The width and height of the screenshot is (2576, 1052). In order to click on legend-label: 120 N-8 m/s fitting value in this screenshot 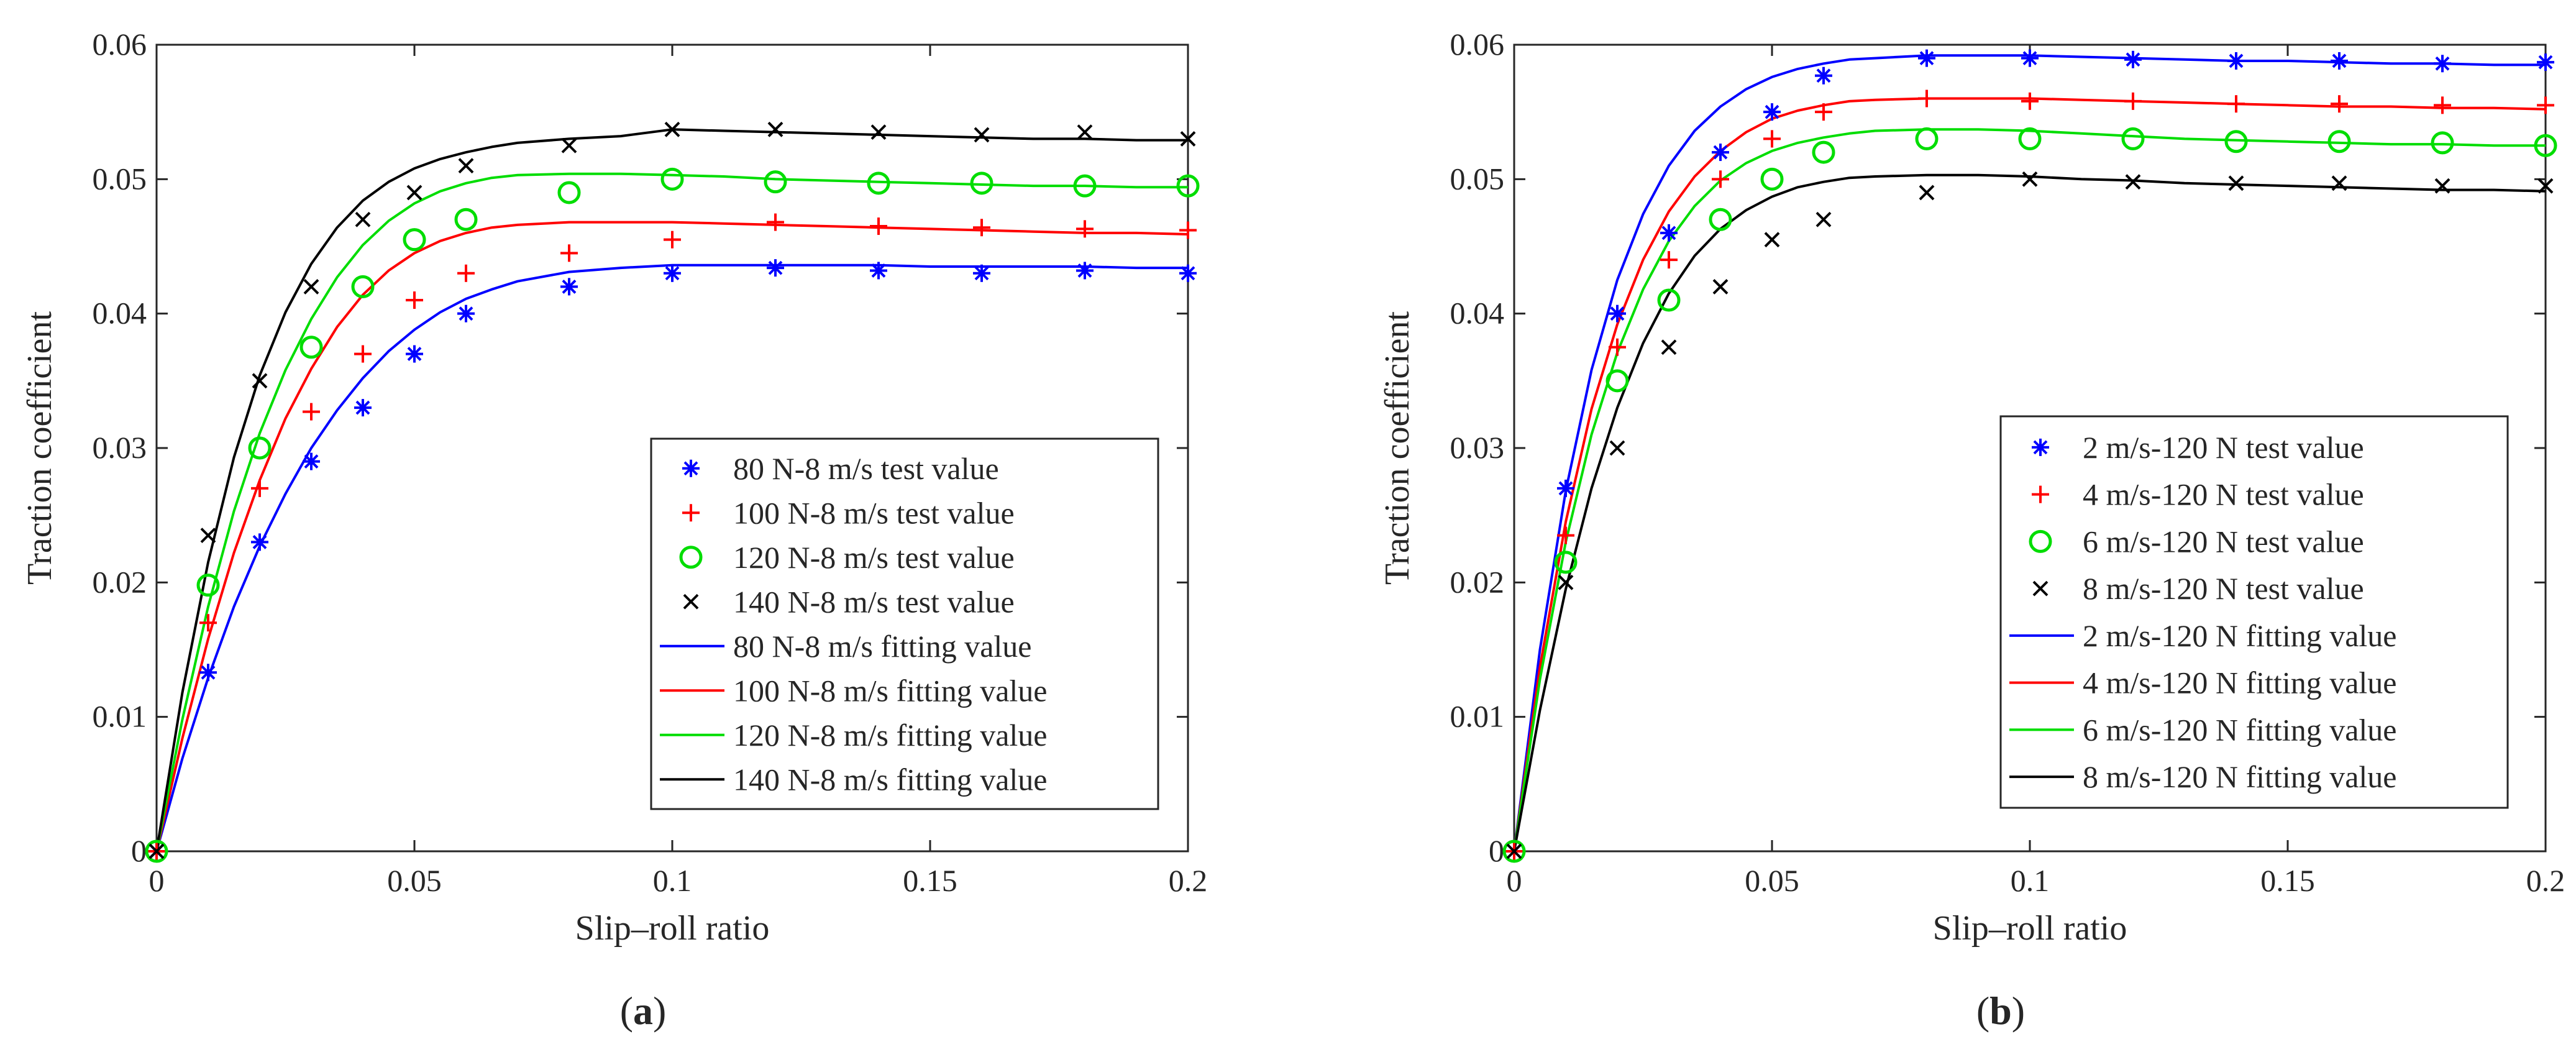, I will do `click(890, 735)`.